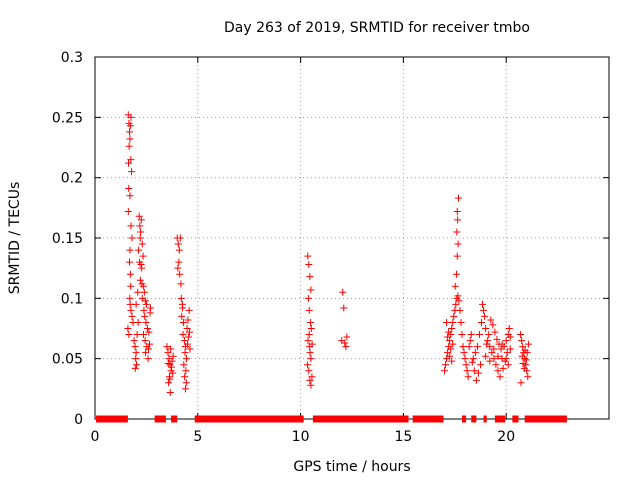 This screenshot has width=640, height=480. I want to click on x-tick-label: 5, so click(197, 437).